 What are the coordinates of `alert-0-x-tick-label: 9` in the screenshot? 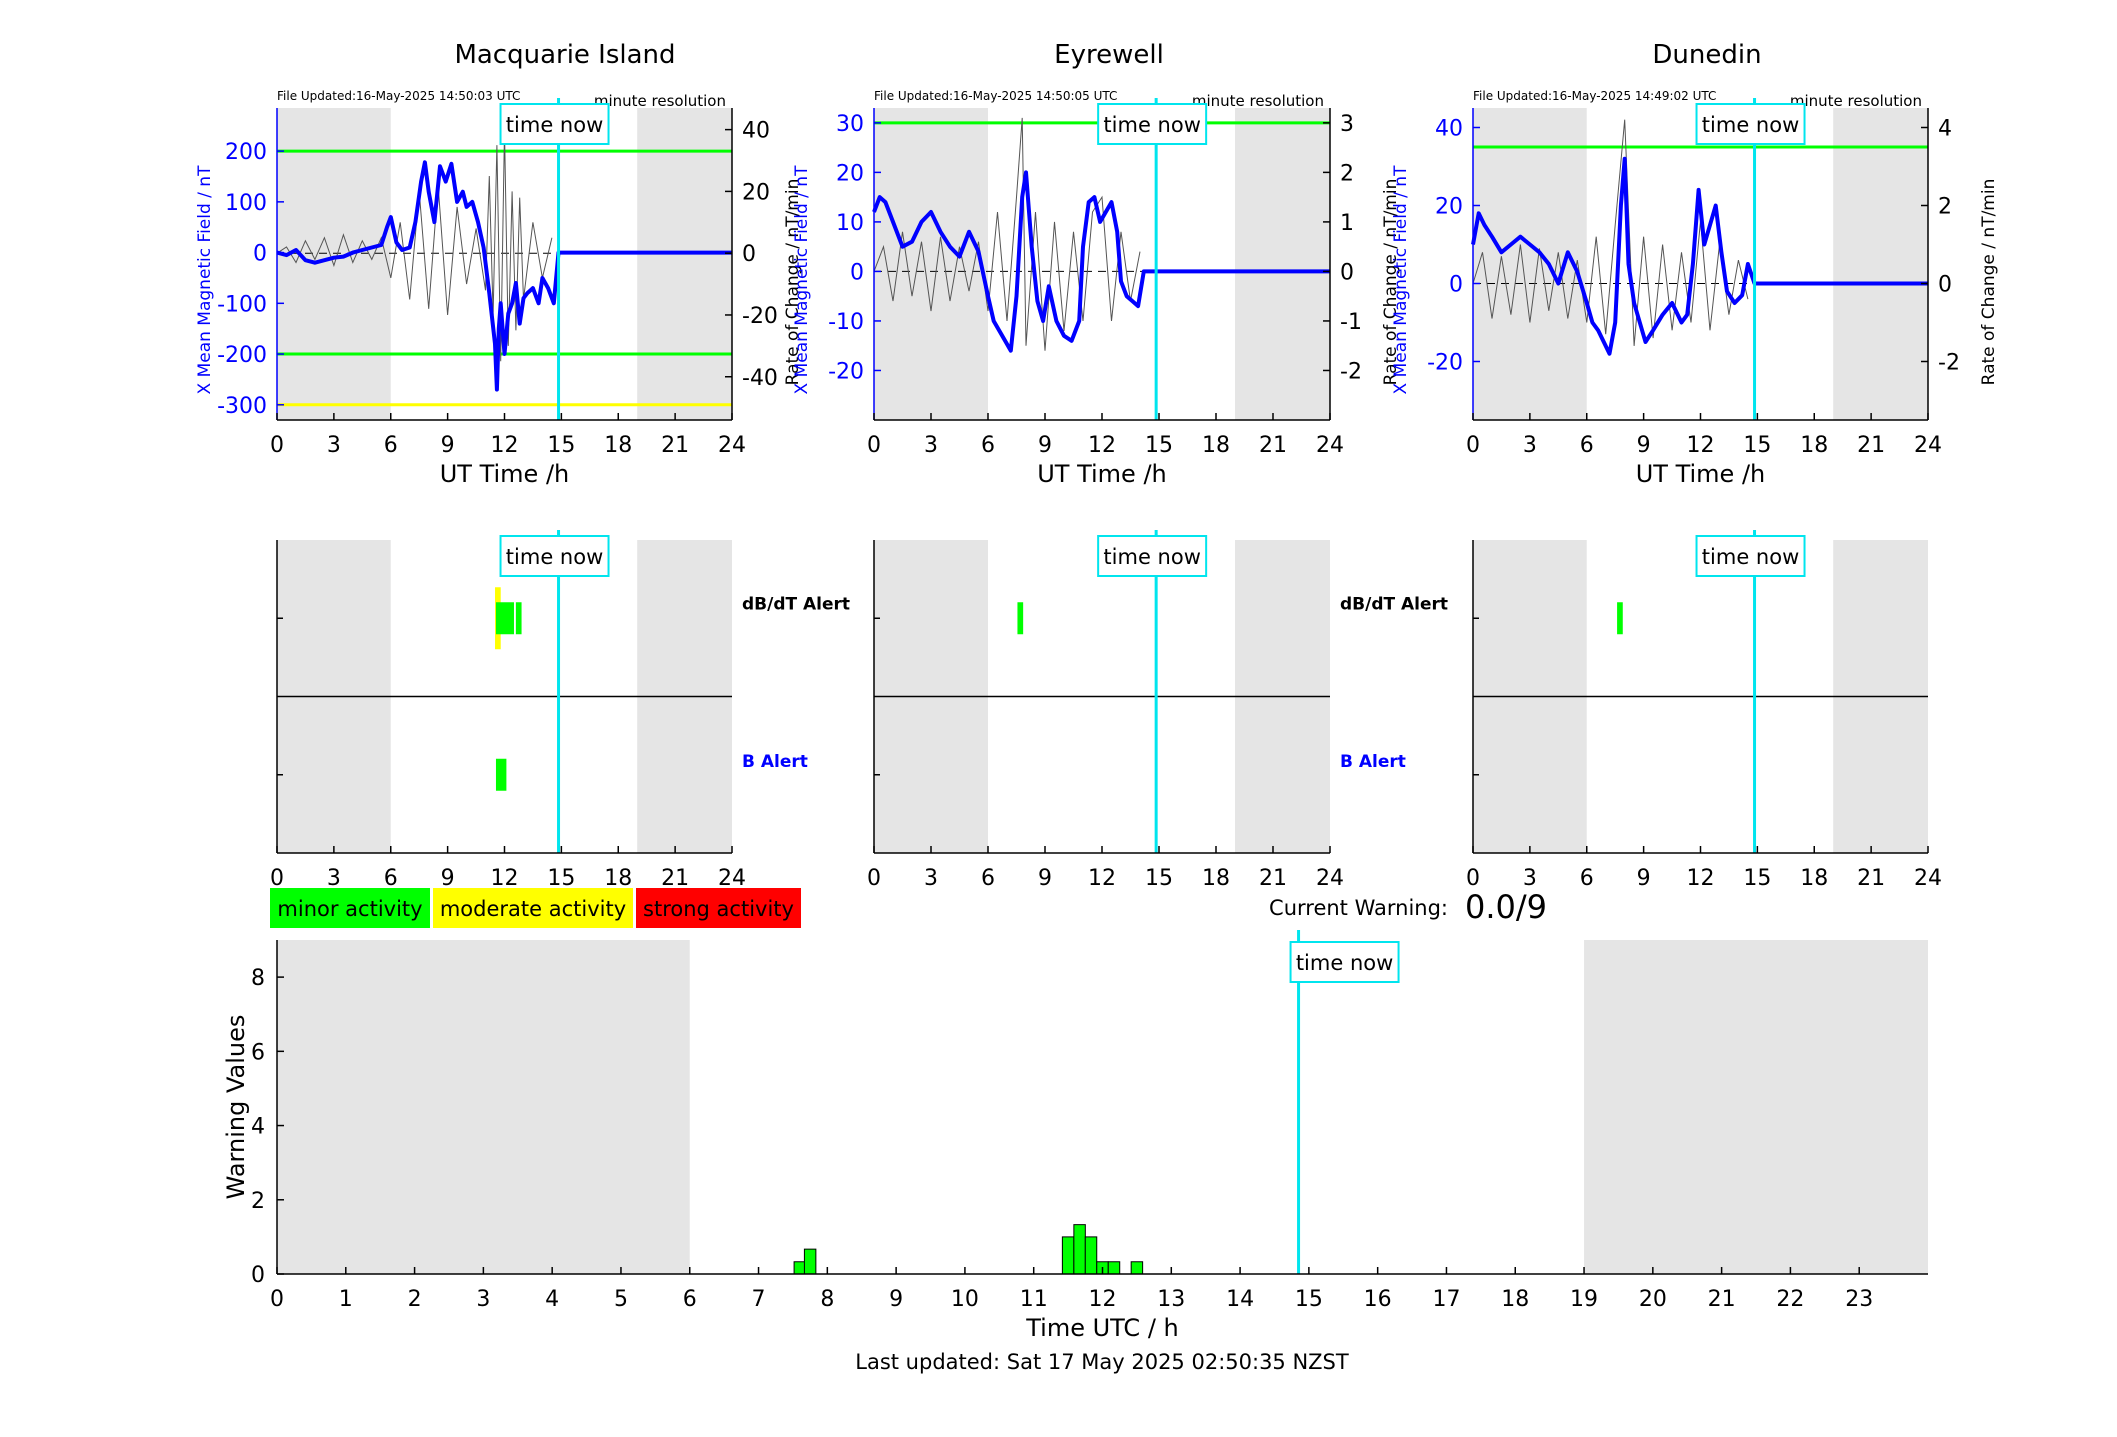 It's located at (448, 878).